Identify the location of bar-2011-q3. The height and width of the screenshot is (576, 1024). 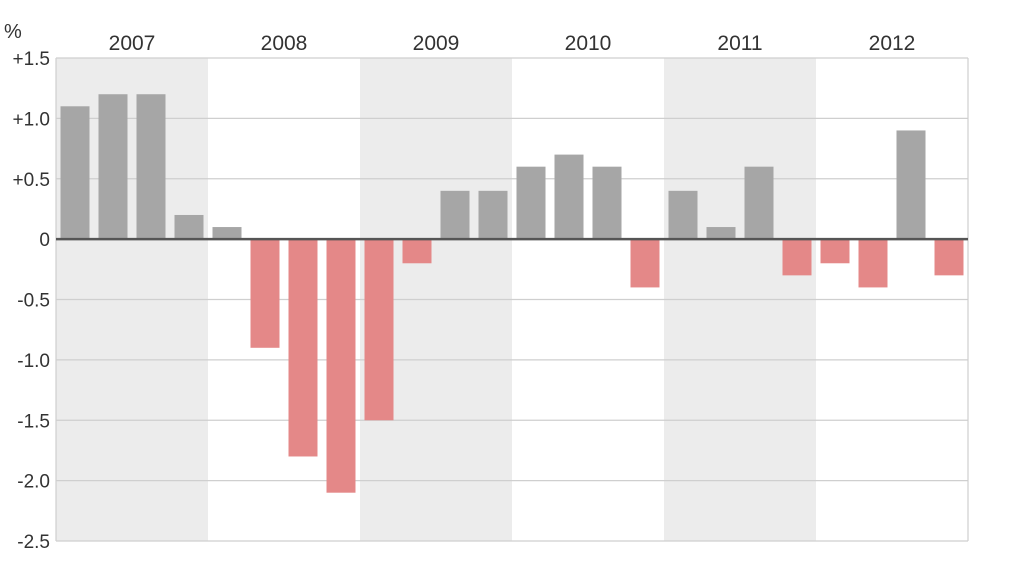
(759, 203).